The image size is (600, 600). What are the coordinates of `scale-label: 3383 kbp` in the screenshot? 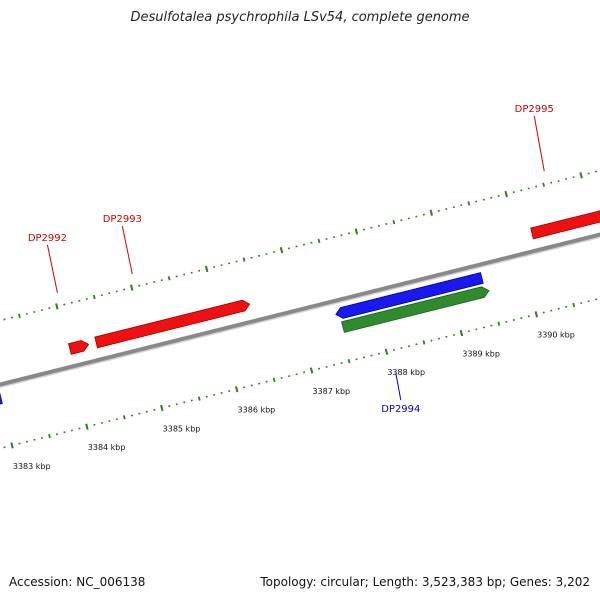 It's located at (32, 466).